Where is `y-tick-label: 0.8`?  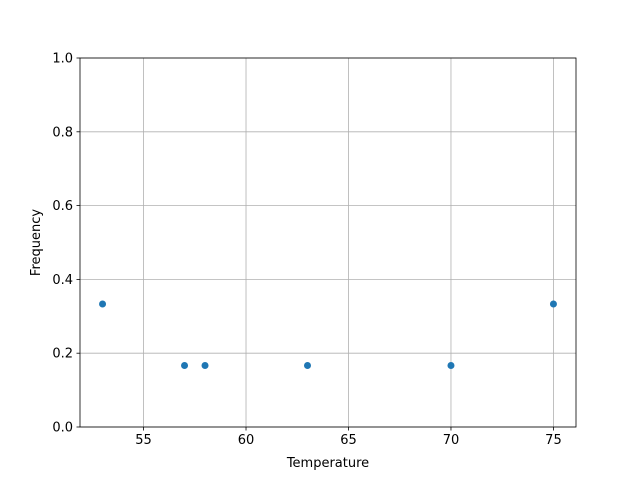 y-tick-label: 0.8 is located at coordinates (62, 132).